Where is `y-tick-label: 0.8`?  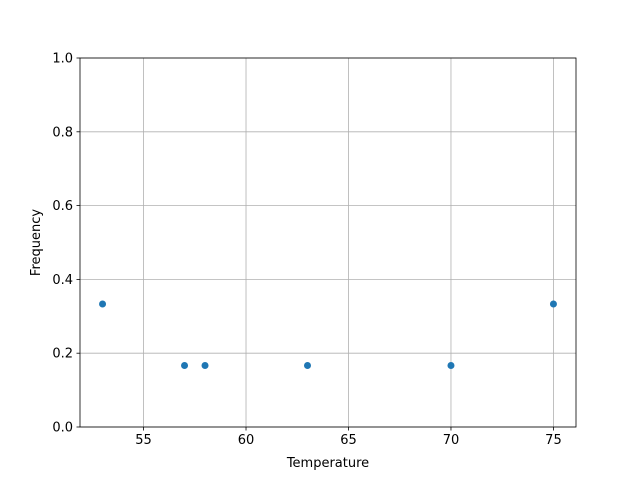 y-tick-label: 0.8 is located at coordinates (62, 132).